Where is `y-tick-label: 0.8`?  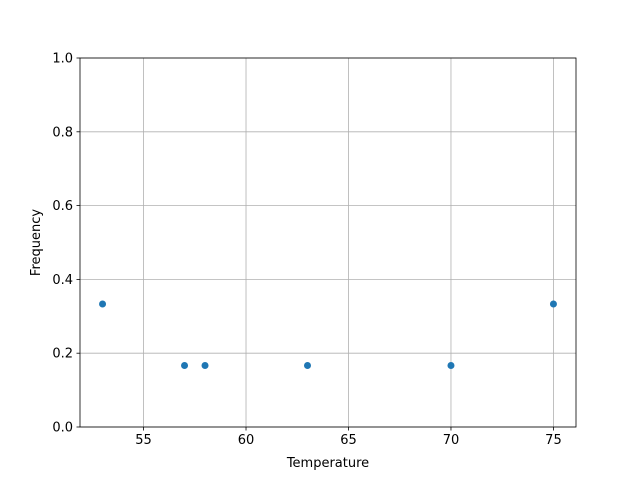 y-tick-label: 0.8 is located at coordinates (62, 132).